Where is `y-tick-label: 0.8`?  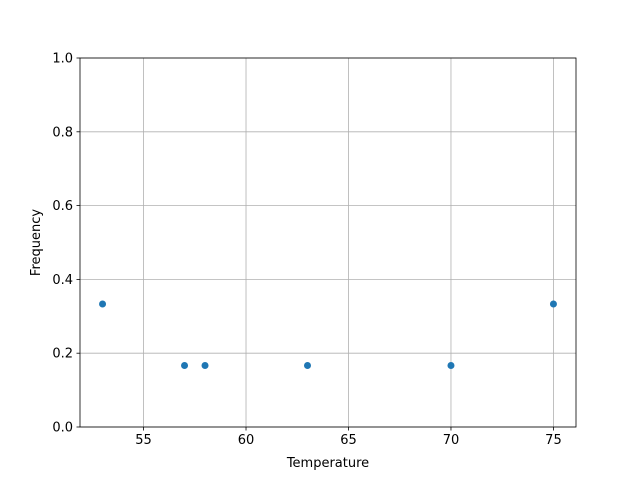 y-tick-label: 0.8 is located at coordinates (62, 132).